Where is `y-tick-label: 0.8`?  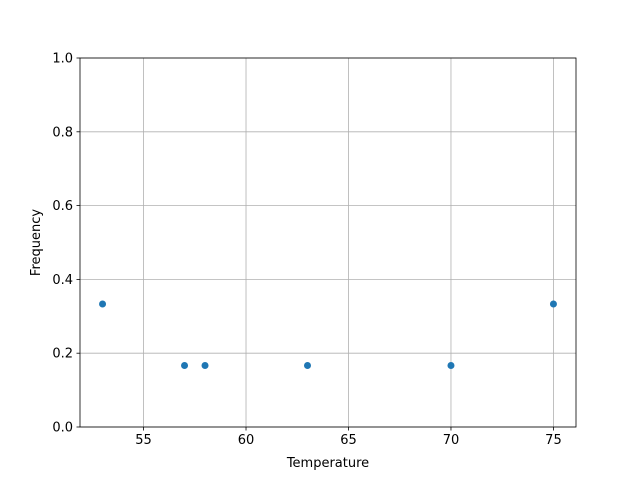 y-tick-label: 0.8 is located at coordinates (62, 132).